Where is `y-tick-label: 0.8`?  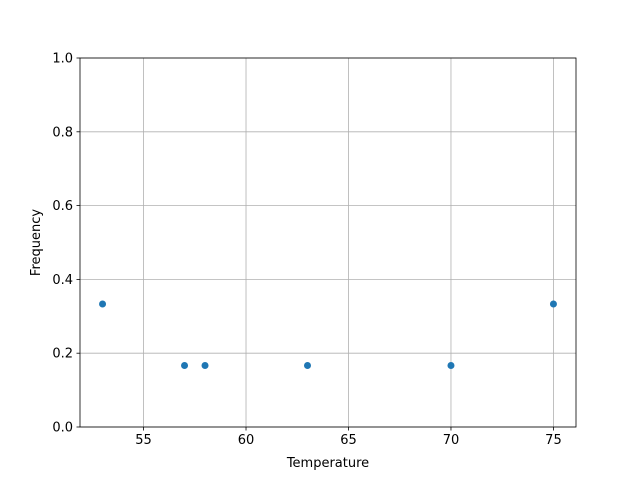 y-tick-label: 0.8 is located at coordinates (62, 132).